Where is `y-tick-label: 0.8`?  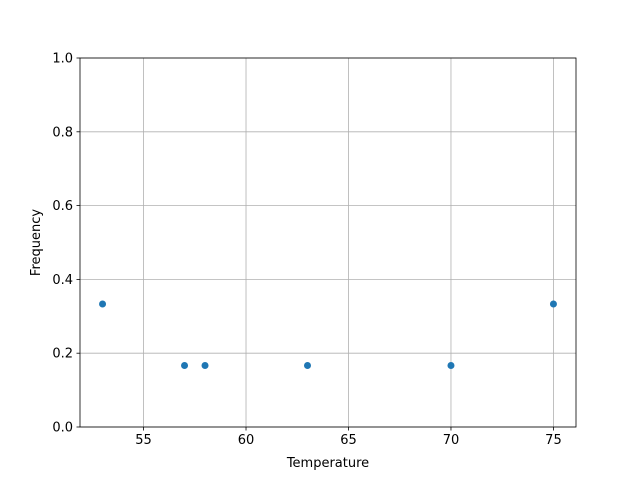 y-tick-label: 0.8 is located at coordinates (62, 132).